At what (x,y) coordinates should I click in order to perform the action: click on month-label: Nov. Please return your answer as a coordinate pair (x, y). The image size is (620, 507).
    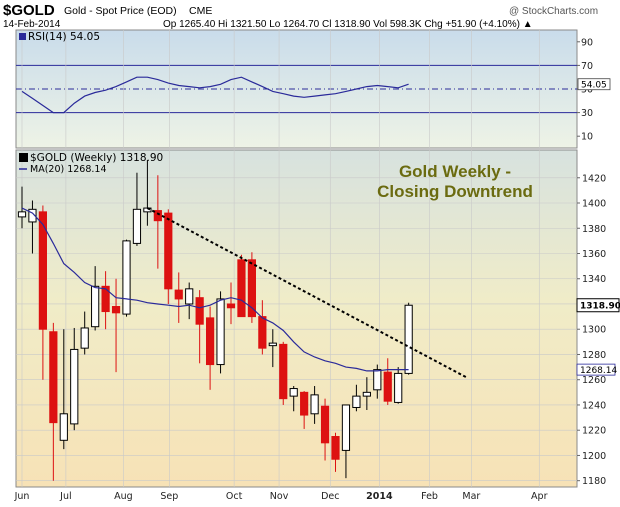
    Looking at the image, I should click on (279, 496).